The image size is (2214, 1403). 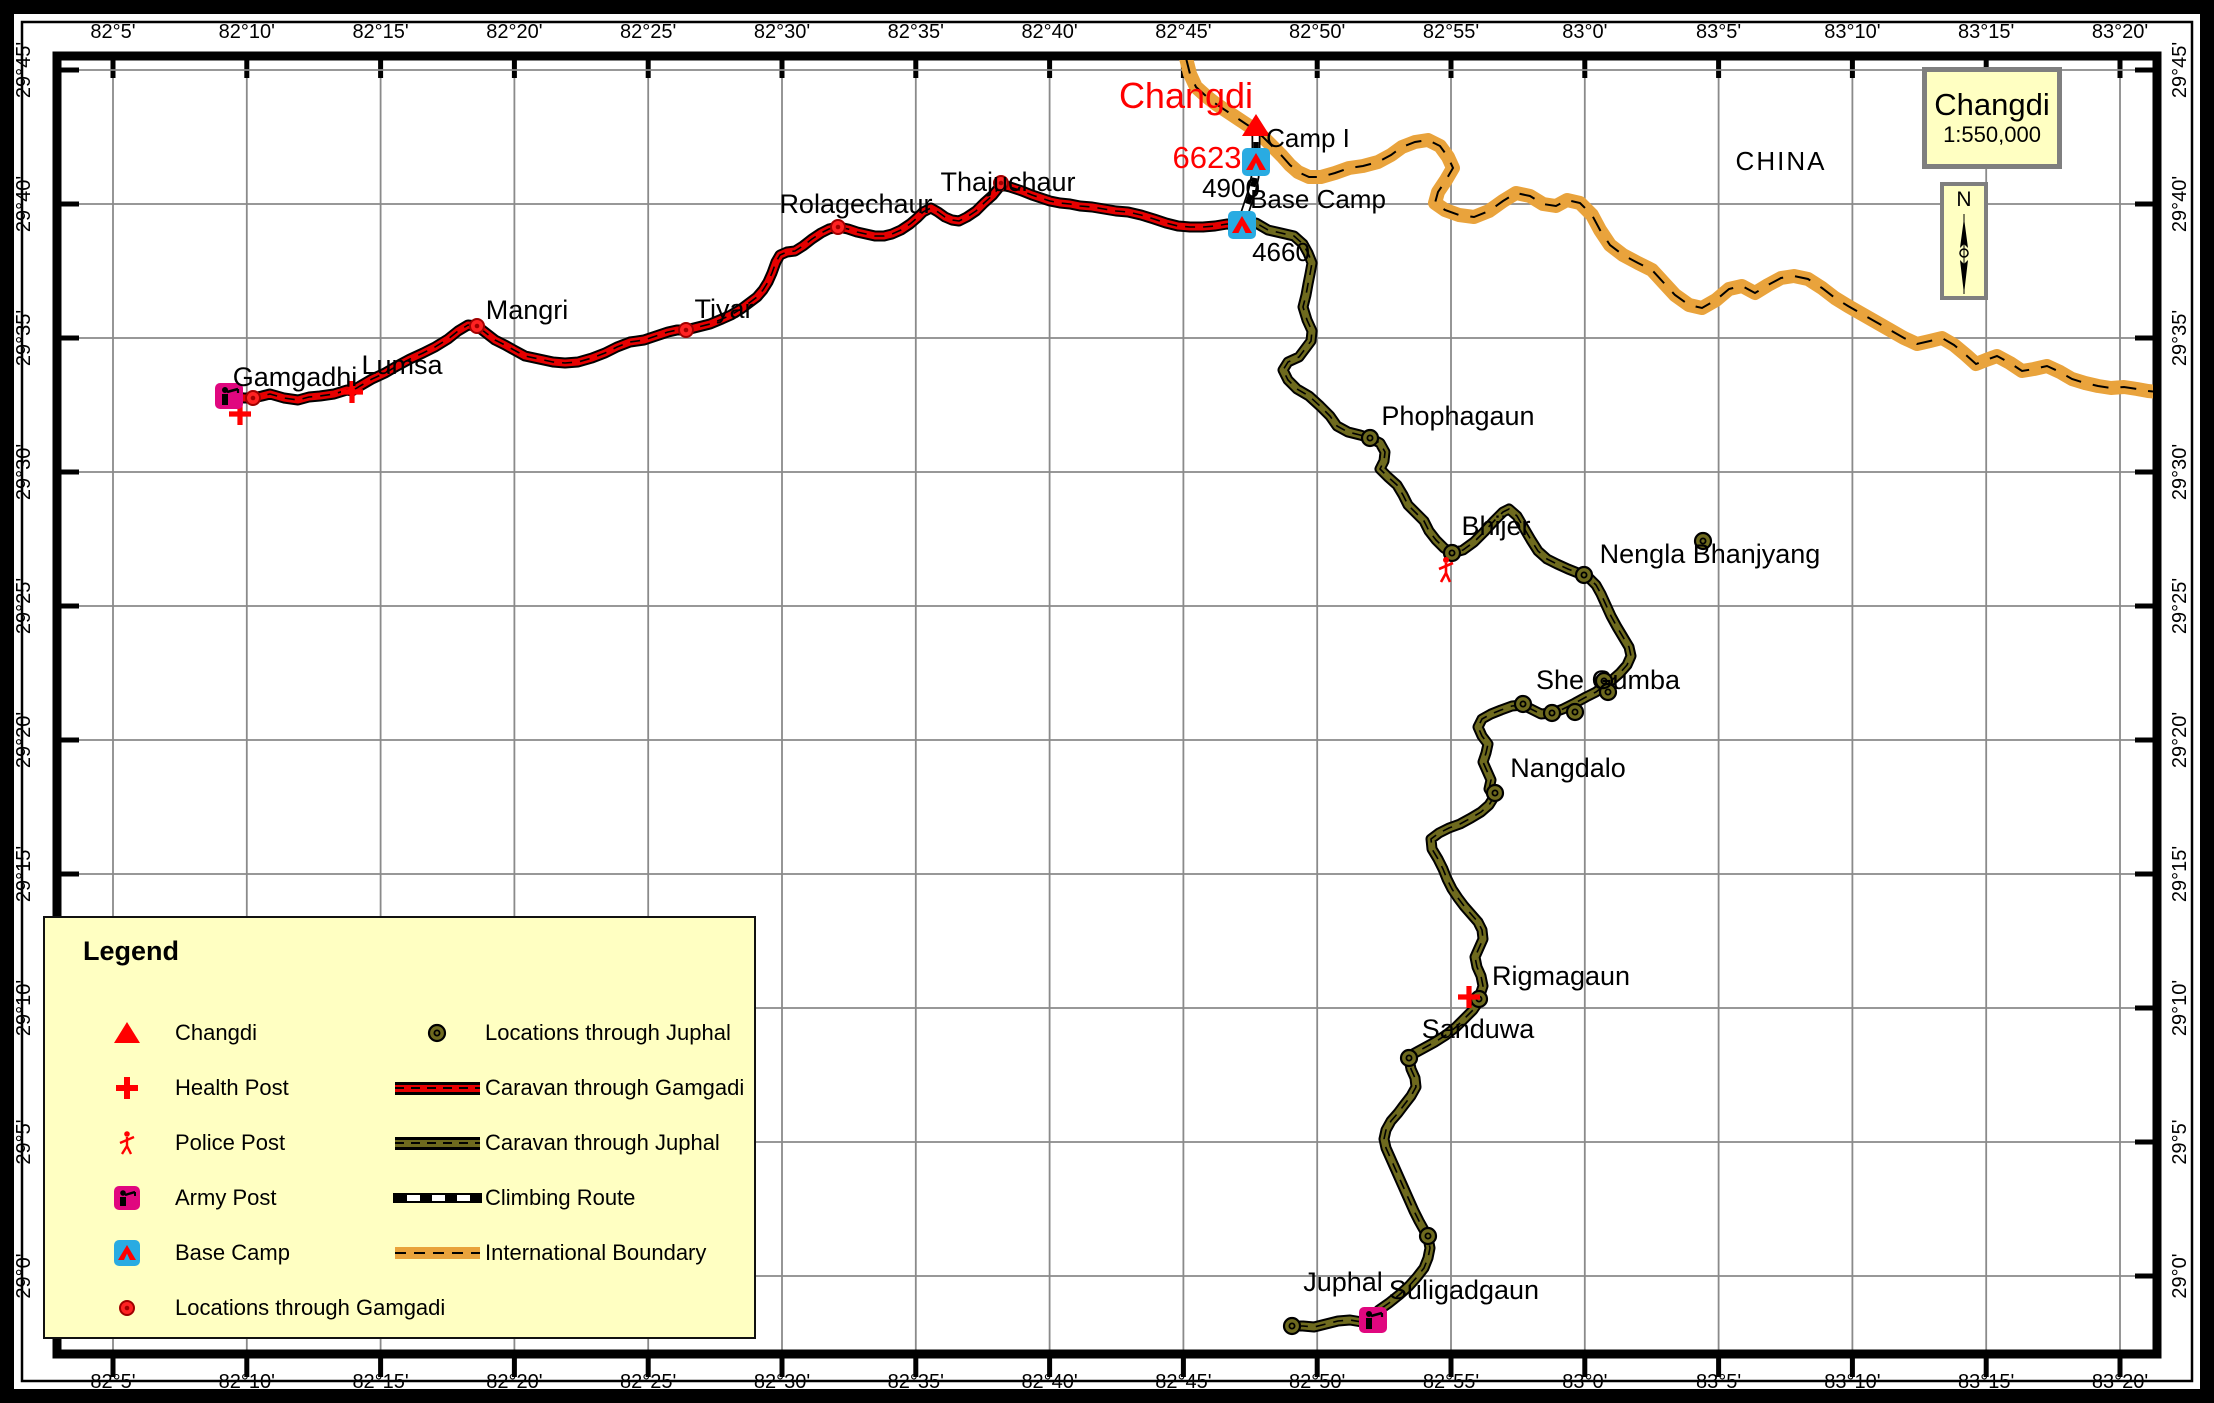 What do you see at coordinates (1183, 32) in the screenshot?
I see `axis-label-top: 82°45'` at bounding box center [1183, 32].